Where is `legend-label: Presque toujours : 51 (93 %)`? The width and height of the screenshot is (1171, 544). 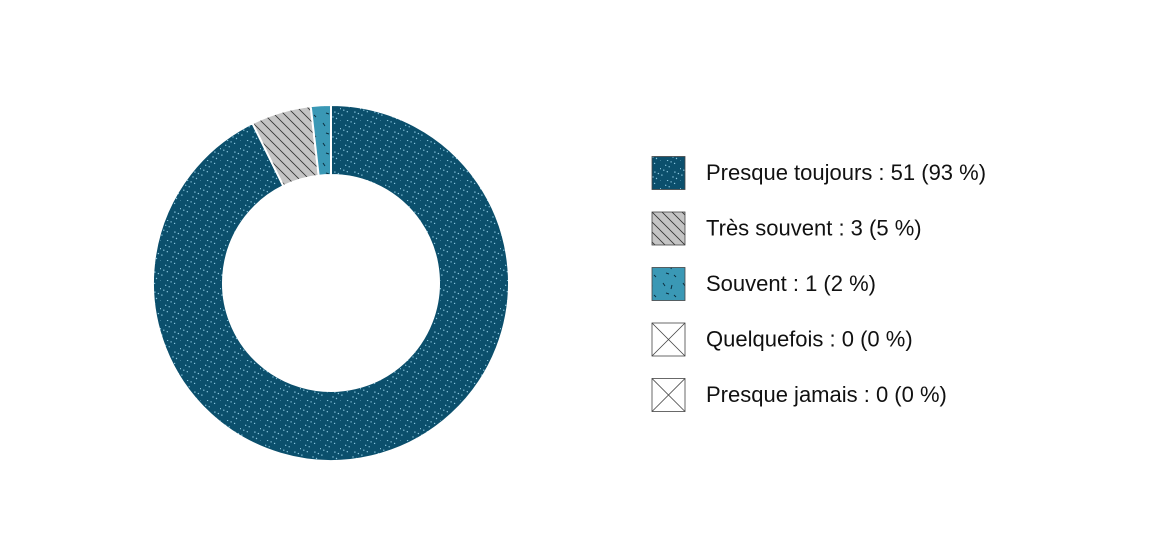
legend-label: Presque toujours : 51 (93 %) is located at coordinates (846, 172).